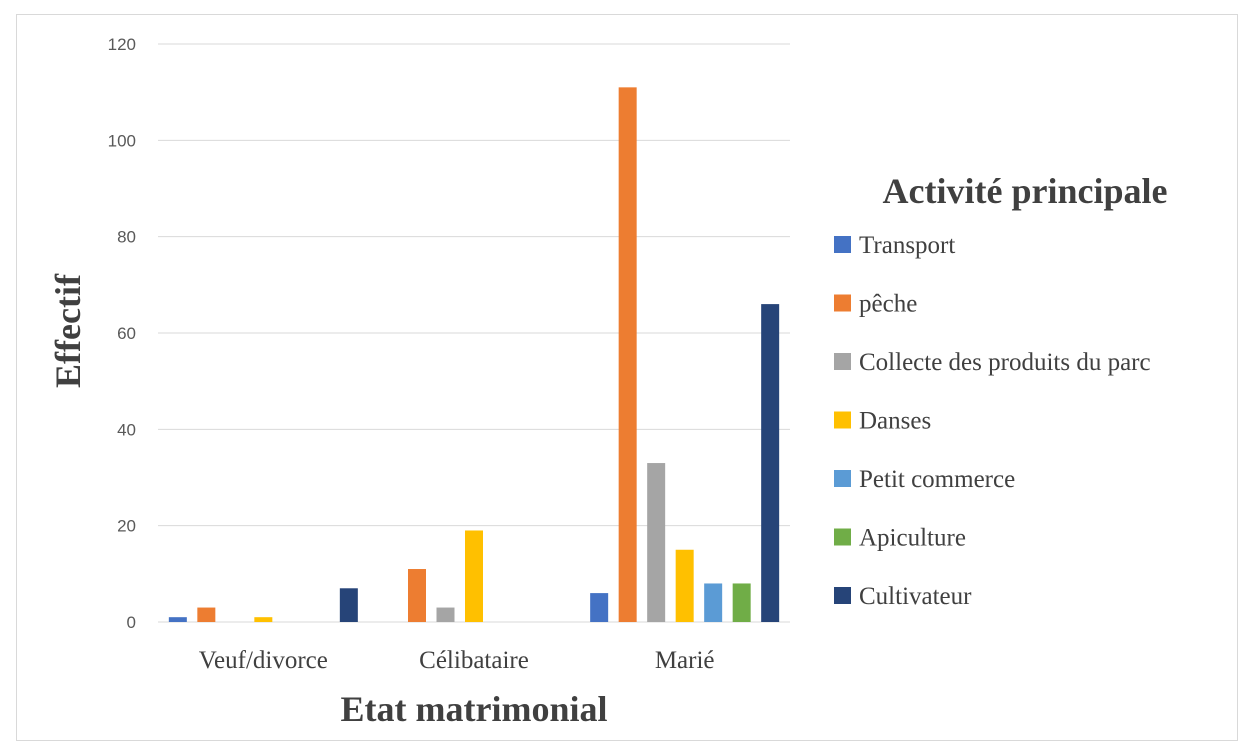  I want to click on legend-label: Collecte des produits du parc, so click(1005, 362).